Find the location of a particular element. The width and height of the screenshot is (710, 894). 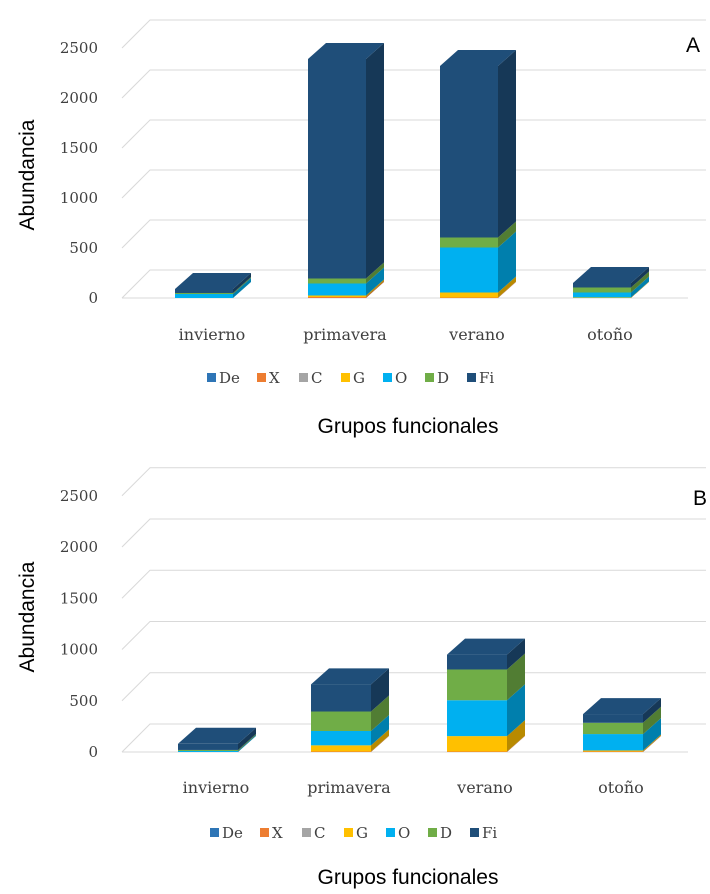

legend-label: Fi is located at coordinates (489, 833).